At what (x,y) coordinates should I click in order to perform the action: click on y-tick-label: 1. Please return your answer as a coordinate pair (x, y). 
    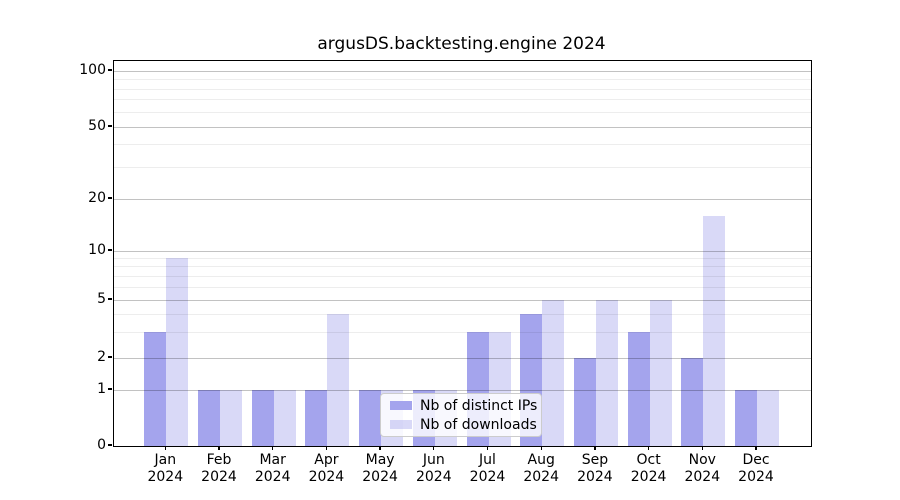
    Looking at the image, I should click on (101, 389).